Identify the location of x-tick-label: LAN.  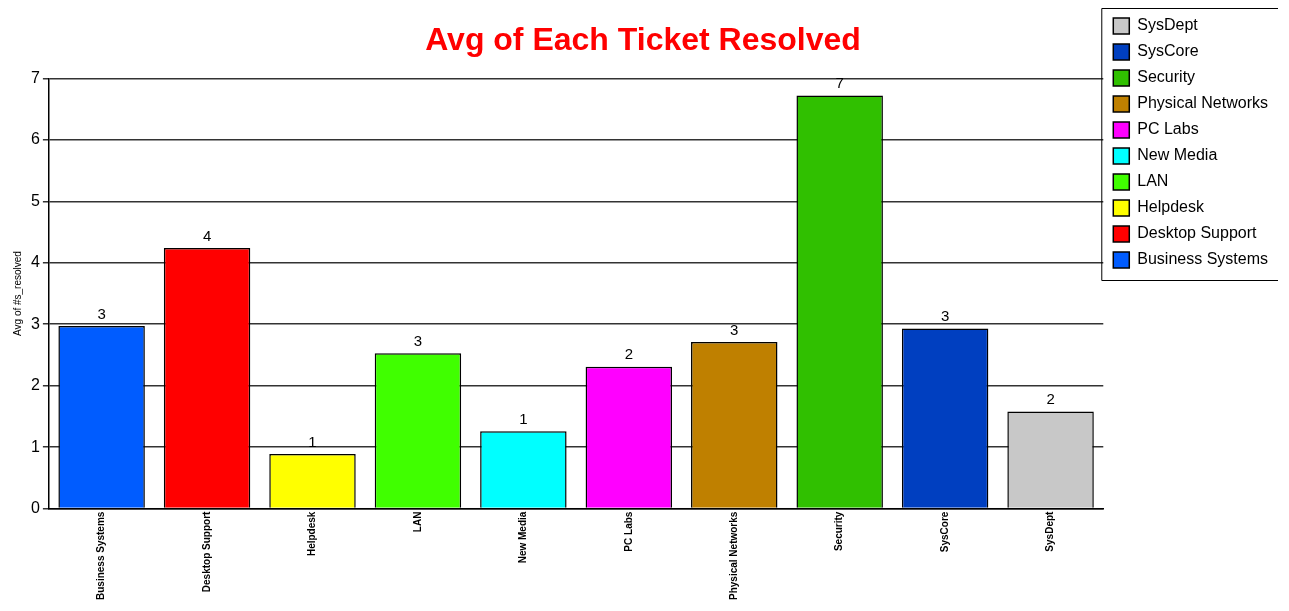
(417, 522).